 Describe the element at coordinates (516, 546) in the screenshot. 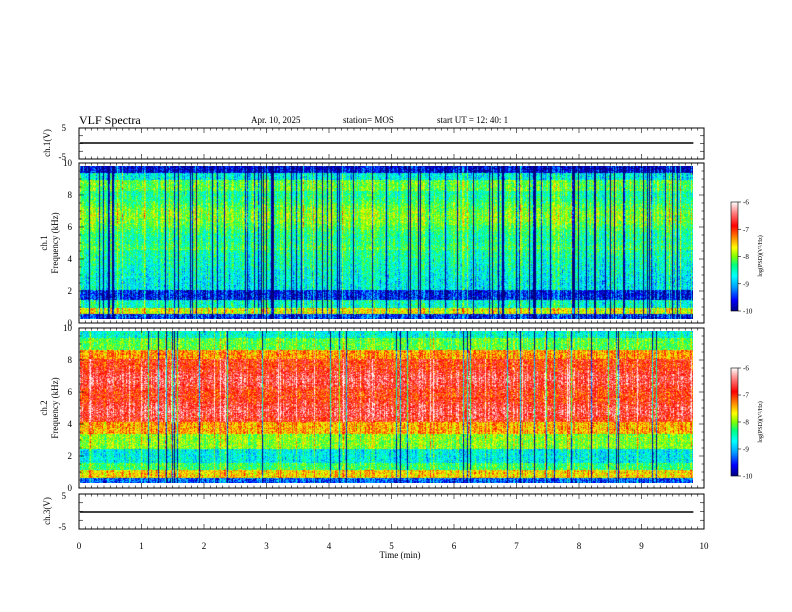

I see `time-tick-label: 7` at that location.